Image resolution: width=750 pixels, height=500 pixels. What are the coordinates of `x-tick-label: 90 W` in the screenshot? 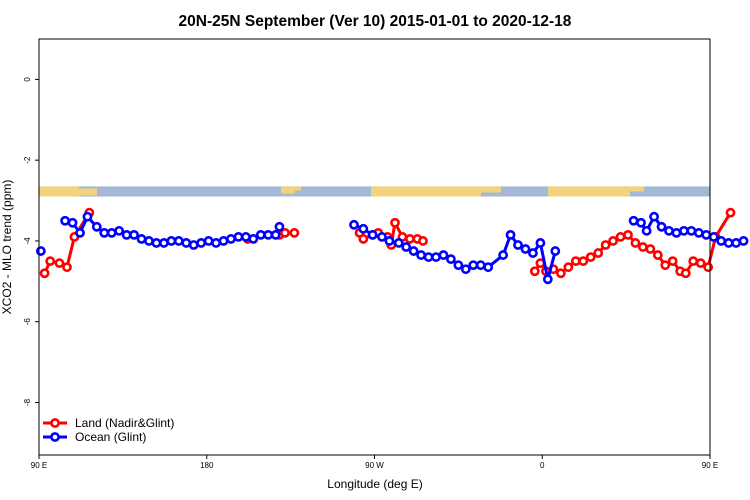 It's located at (374, 465).